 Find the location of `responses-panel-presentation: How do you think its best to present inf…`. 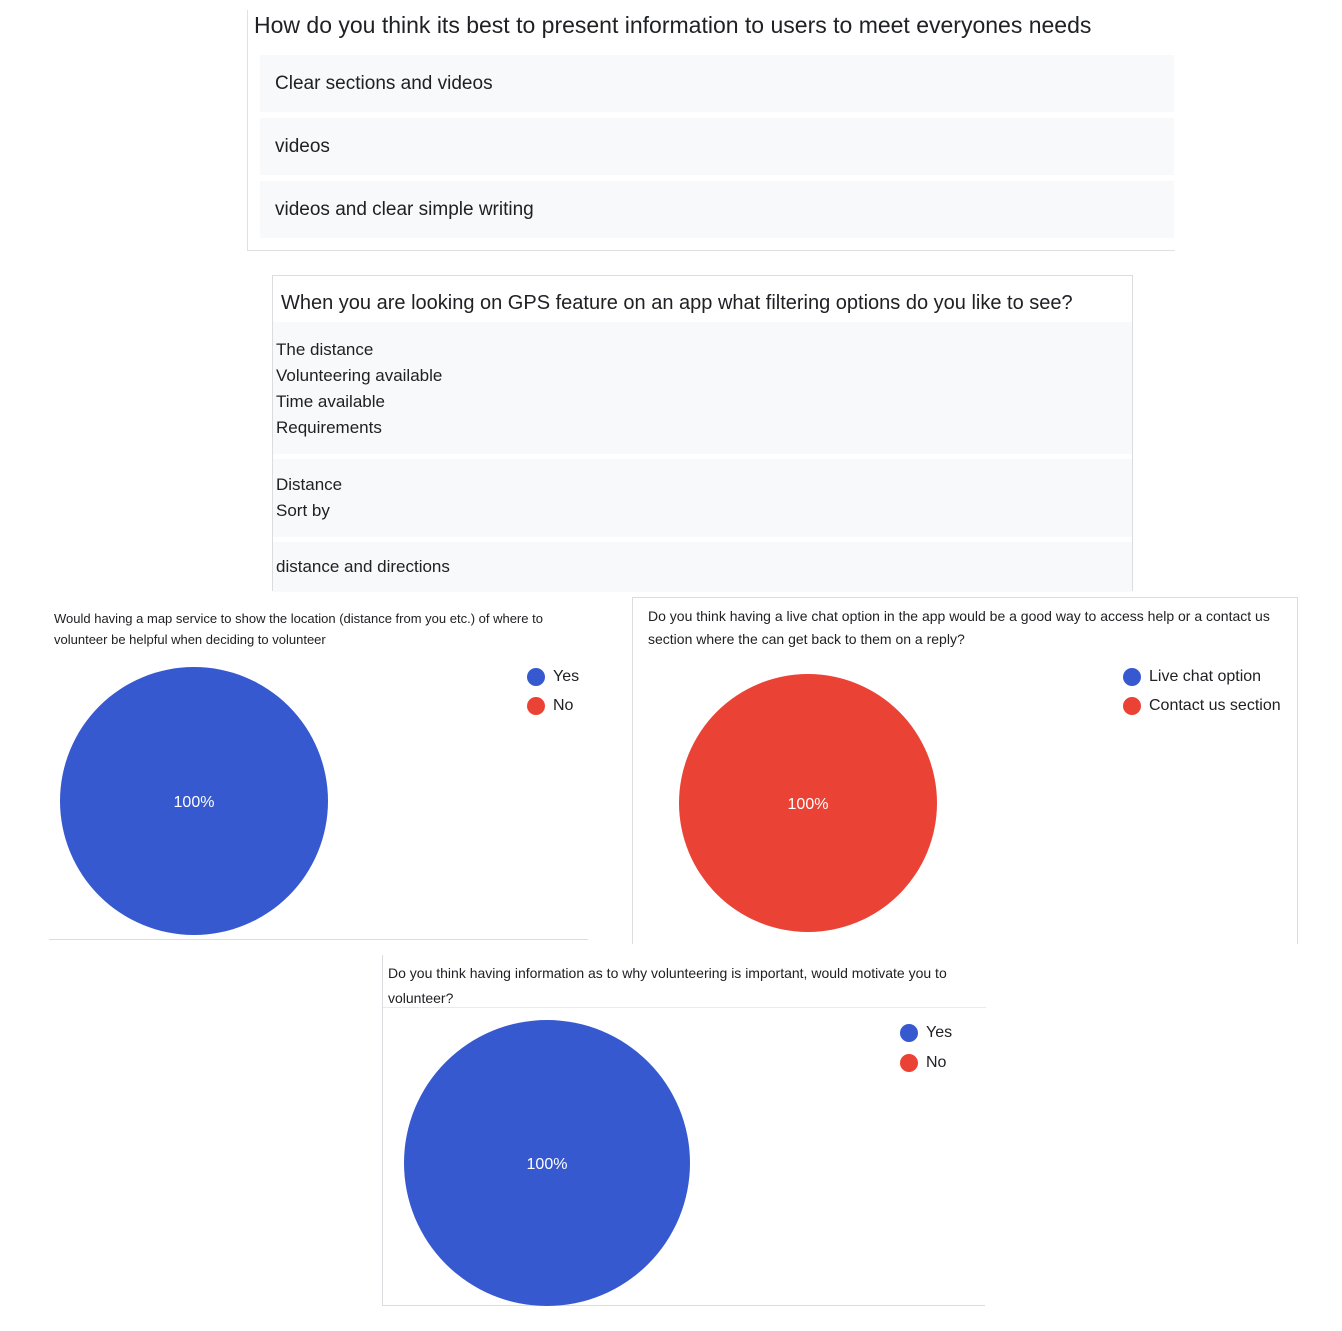

responses-panel-presentation: How do you think its best to present inf… is located at coordinates (711, 130).